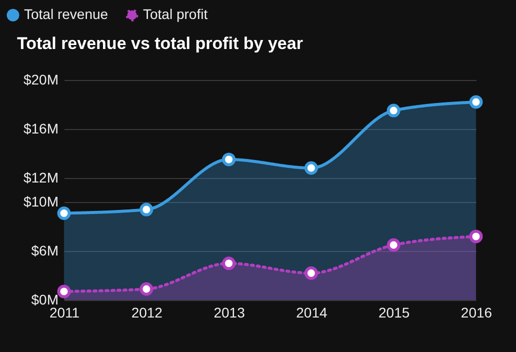  I want to click on x-tick-label: 2014, so click(312, 312).